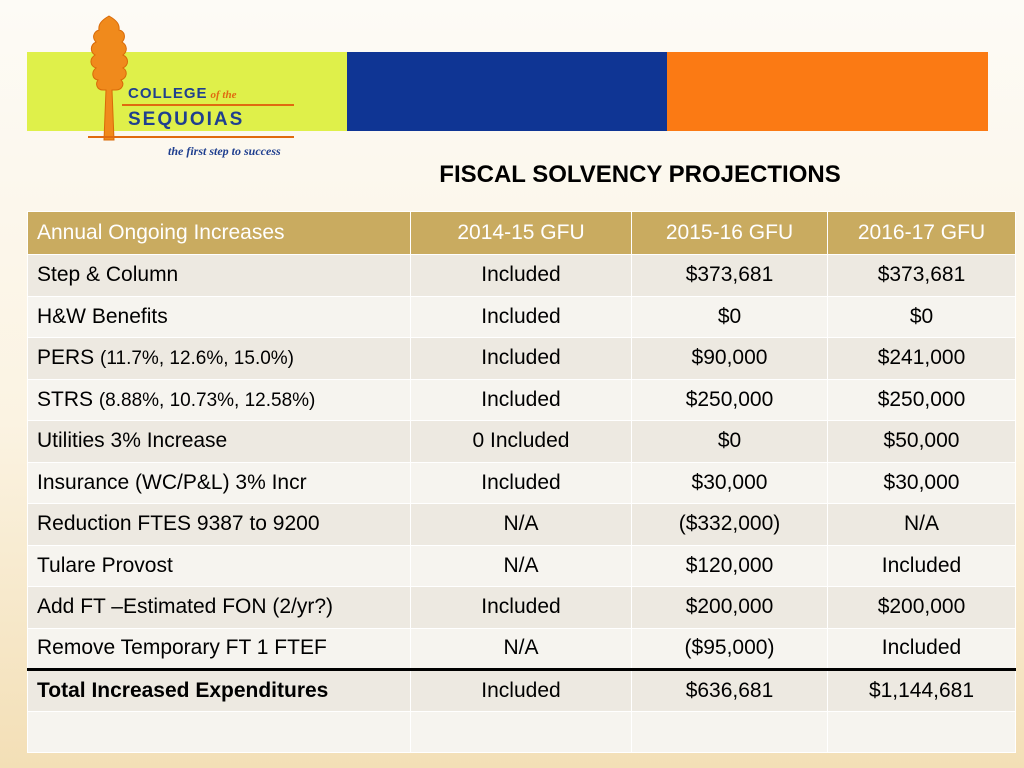 The width and height of the screenshot is (1024, 768). Describe the element at coordinates (185, 107) in the screenshot. I see `college-logo: COLLEGE of the SEQUOIAS` at that location.